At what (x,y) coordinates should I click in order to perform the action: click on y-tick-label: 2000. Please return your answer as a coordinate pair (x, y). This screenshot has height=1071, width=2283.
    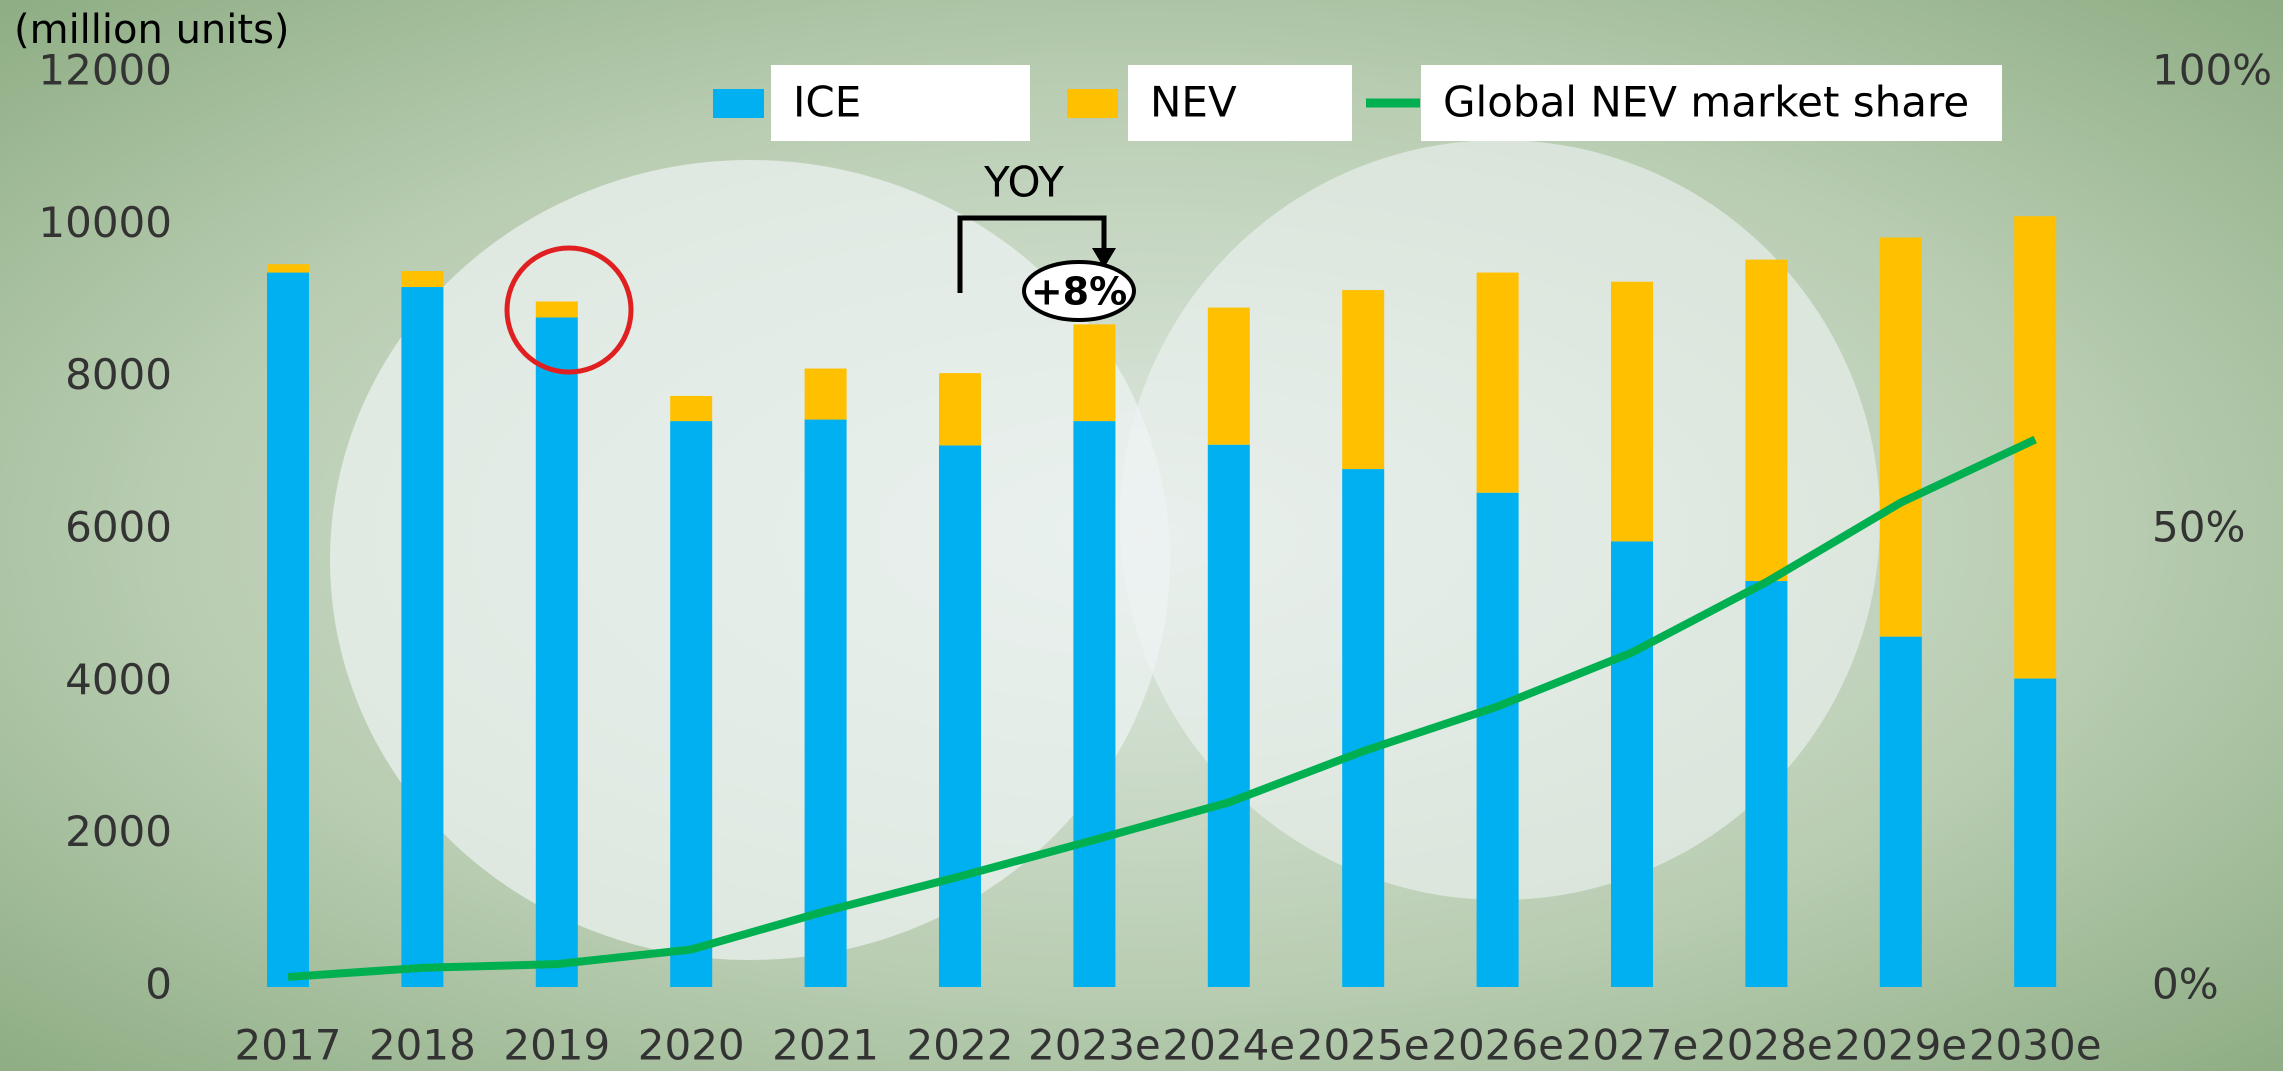
    Looking at the image, I should click on (118, 831).